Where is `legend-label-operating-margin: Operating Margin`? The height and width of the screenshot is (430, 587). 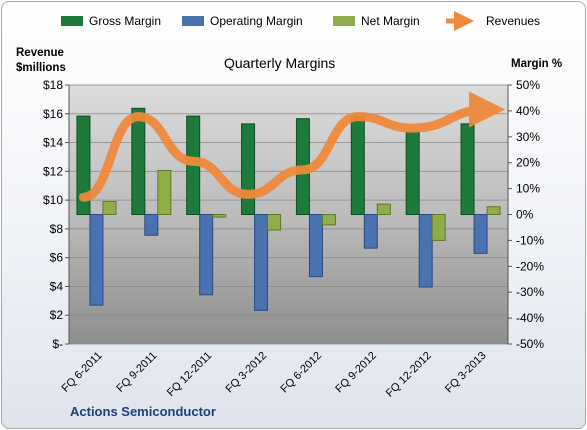 legend-label-operating-margin: Operating Margin is located at coordinates (256, 21).